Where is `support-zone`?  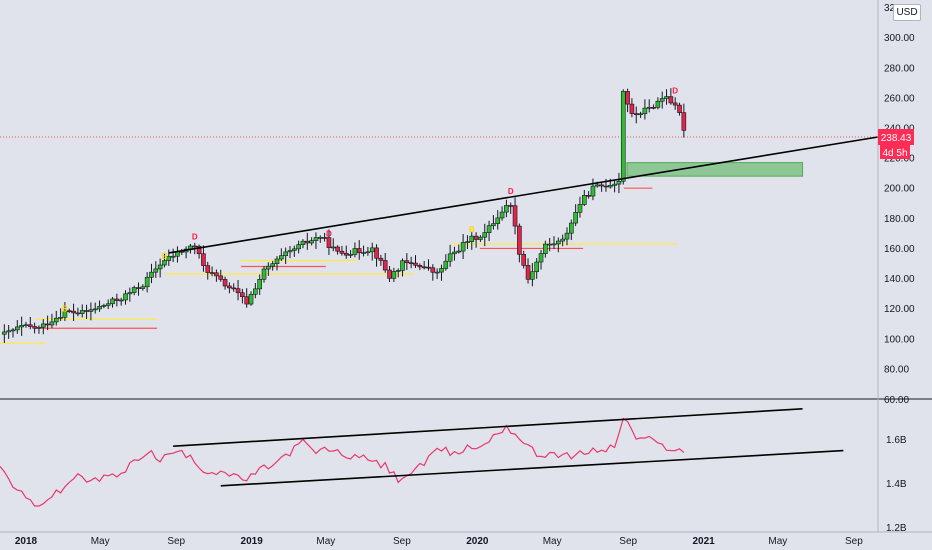 support-zone is located at coordinates (715, 169).